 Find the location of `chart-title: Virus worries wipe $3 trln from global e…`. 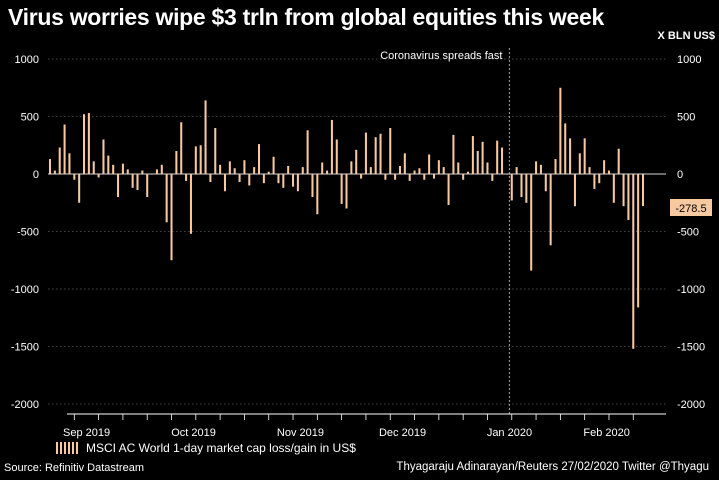

chart-title: Virus worries wipe $3 trln from global e… is located at coordinates (306, 17).